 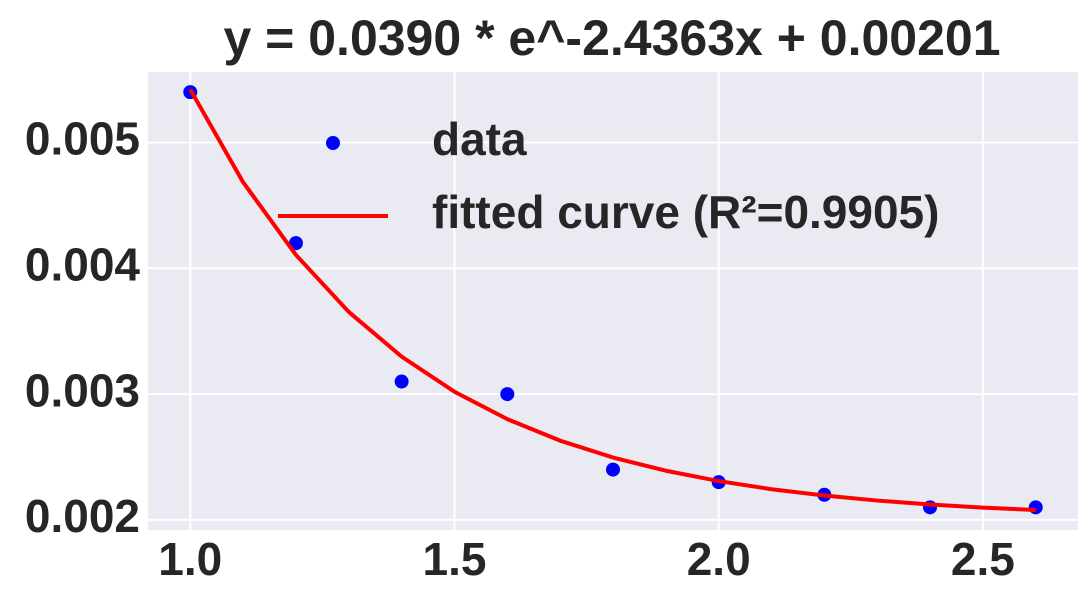 What do you see at coordinates (82, 390) in the screenshot?
I see `y-tick-label: 0.003` at bounding box center [82, 390].